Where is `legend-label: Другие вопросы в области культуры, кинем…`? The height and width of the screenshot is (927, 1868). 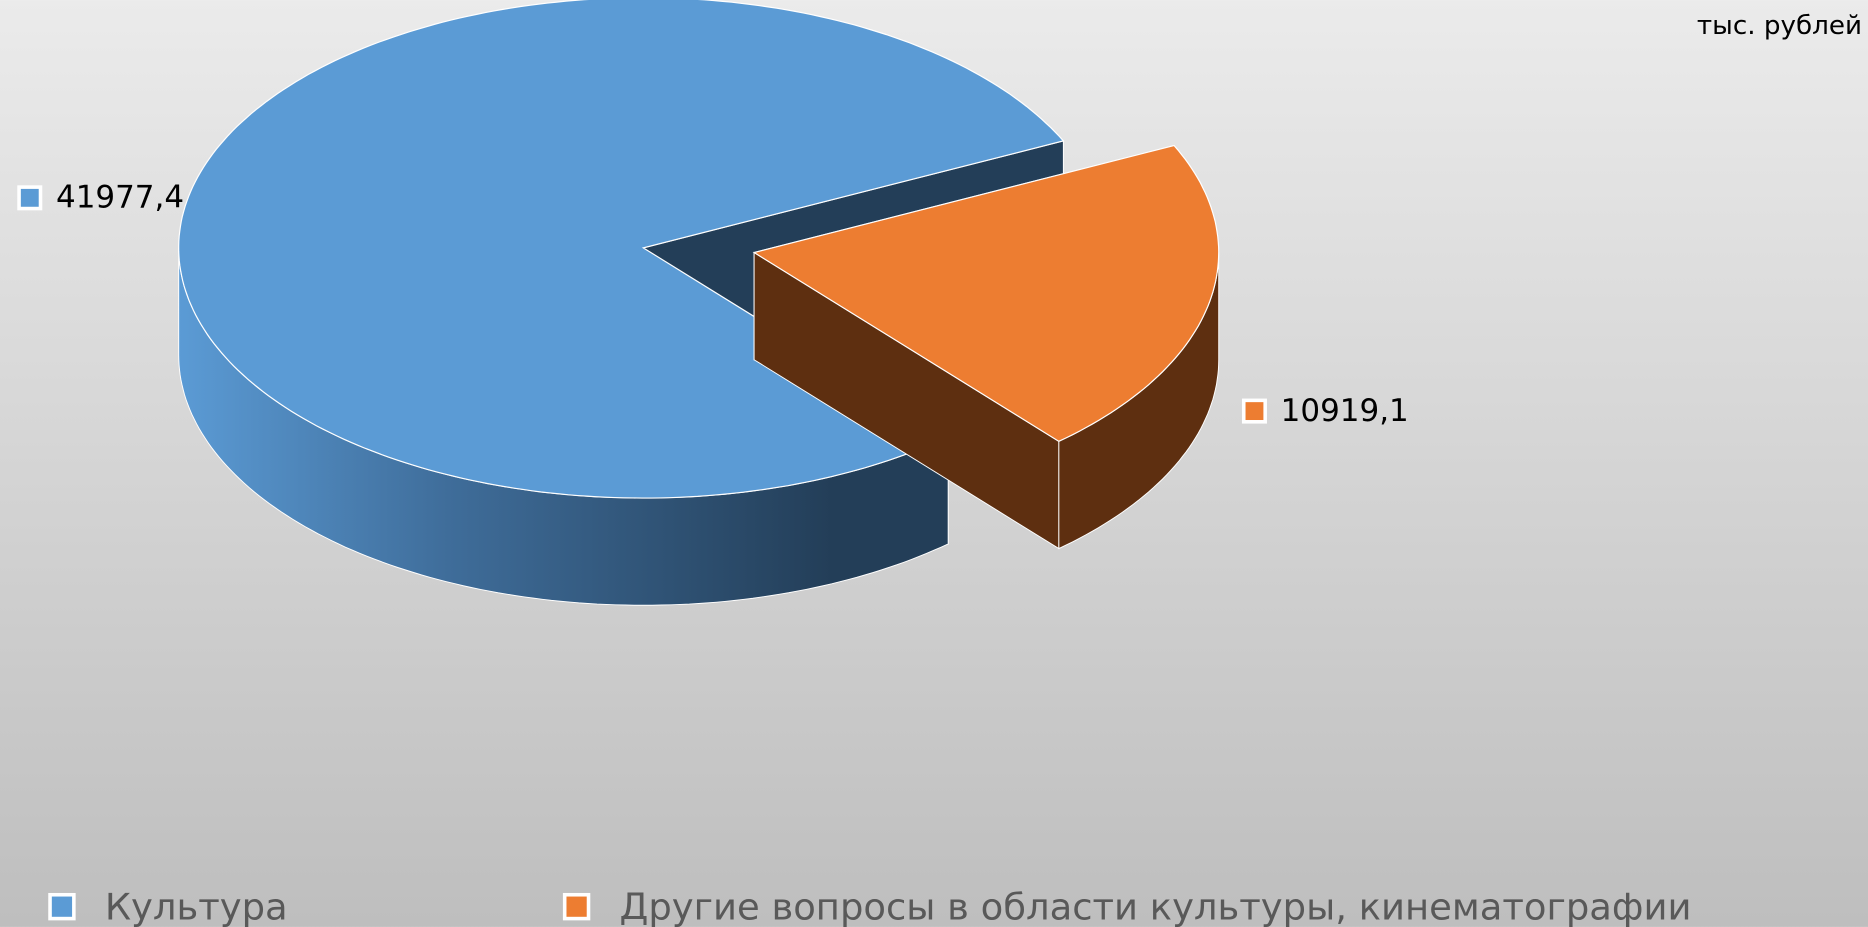
legend-label: Другие вопросы в области культуры, кинем… is located at coordinates (1155, 906).